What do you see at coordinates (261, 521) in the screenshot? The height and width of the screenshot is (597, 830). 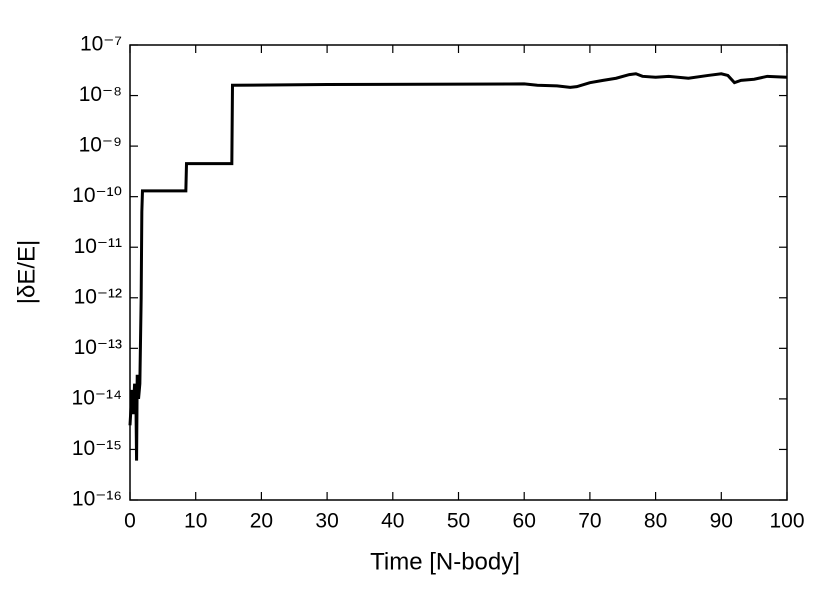 I see `x-tick-label: 20` at bounding box center [261, 521].